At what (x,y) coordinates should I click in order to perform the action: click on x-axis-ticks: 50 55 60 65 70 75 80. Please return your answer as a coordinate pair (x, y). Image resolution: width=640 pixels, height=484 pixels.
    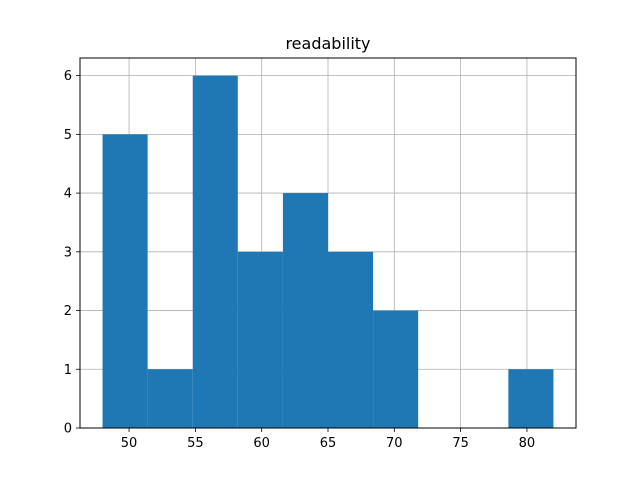
    Looking at the image, I should click on (328, 439).